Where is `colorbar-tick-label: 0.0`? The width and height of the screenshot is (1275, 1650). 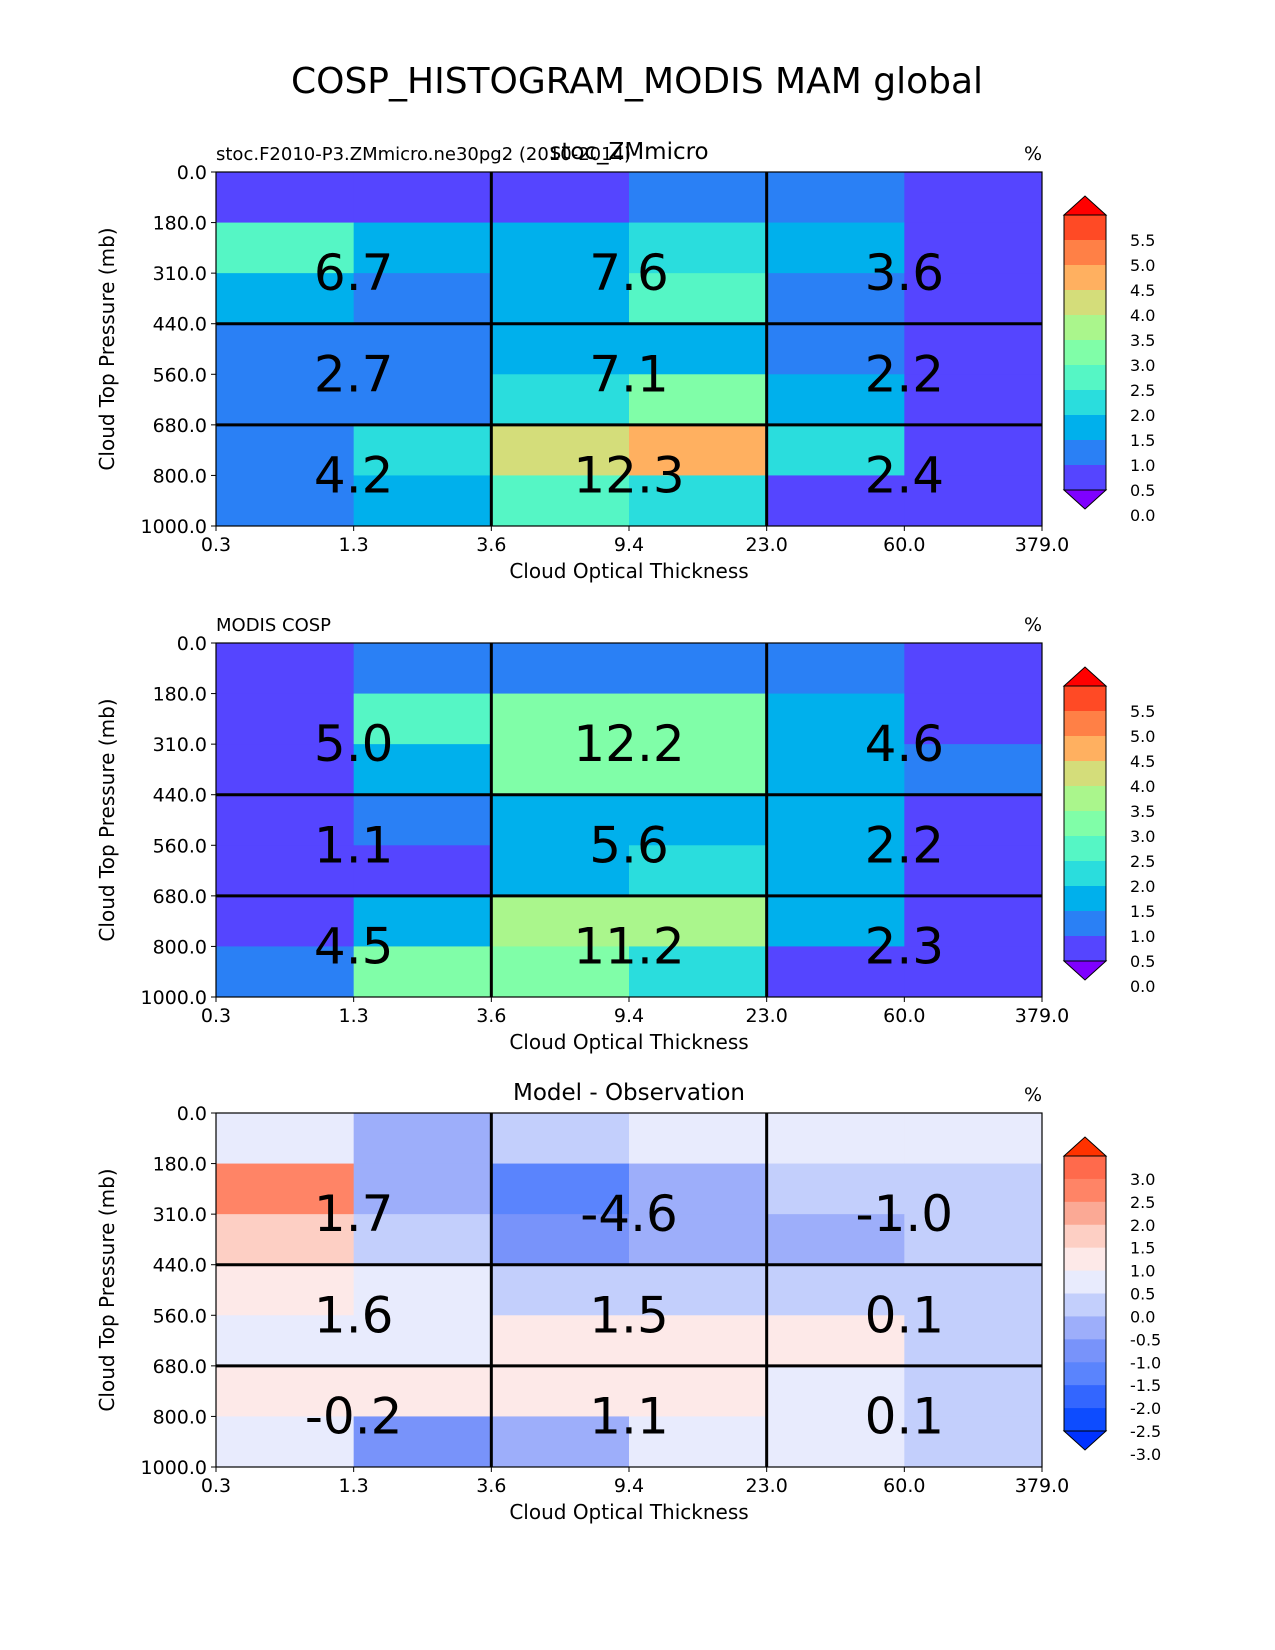
colorbar-tick-label: 0.0 is located at coordinates (1142, 515).